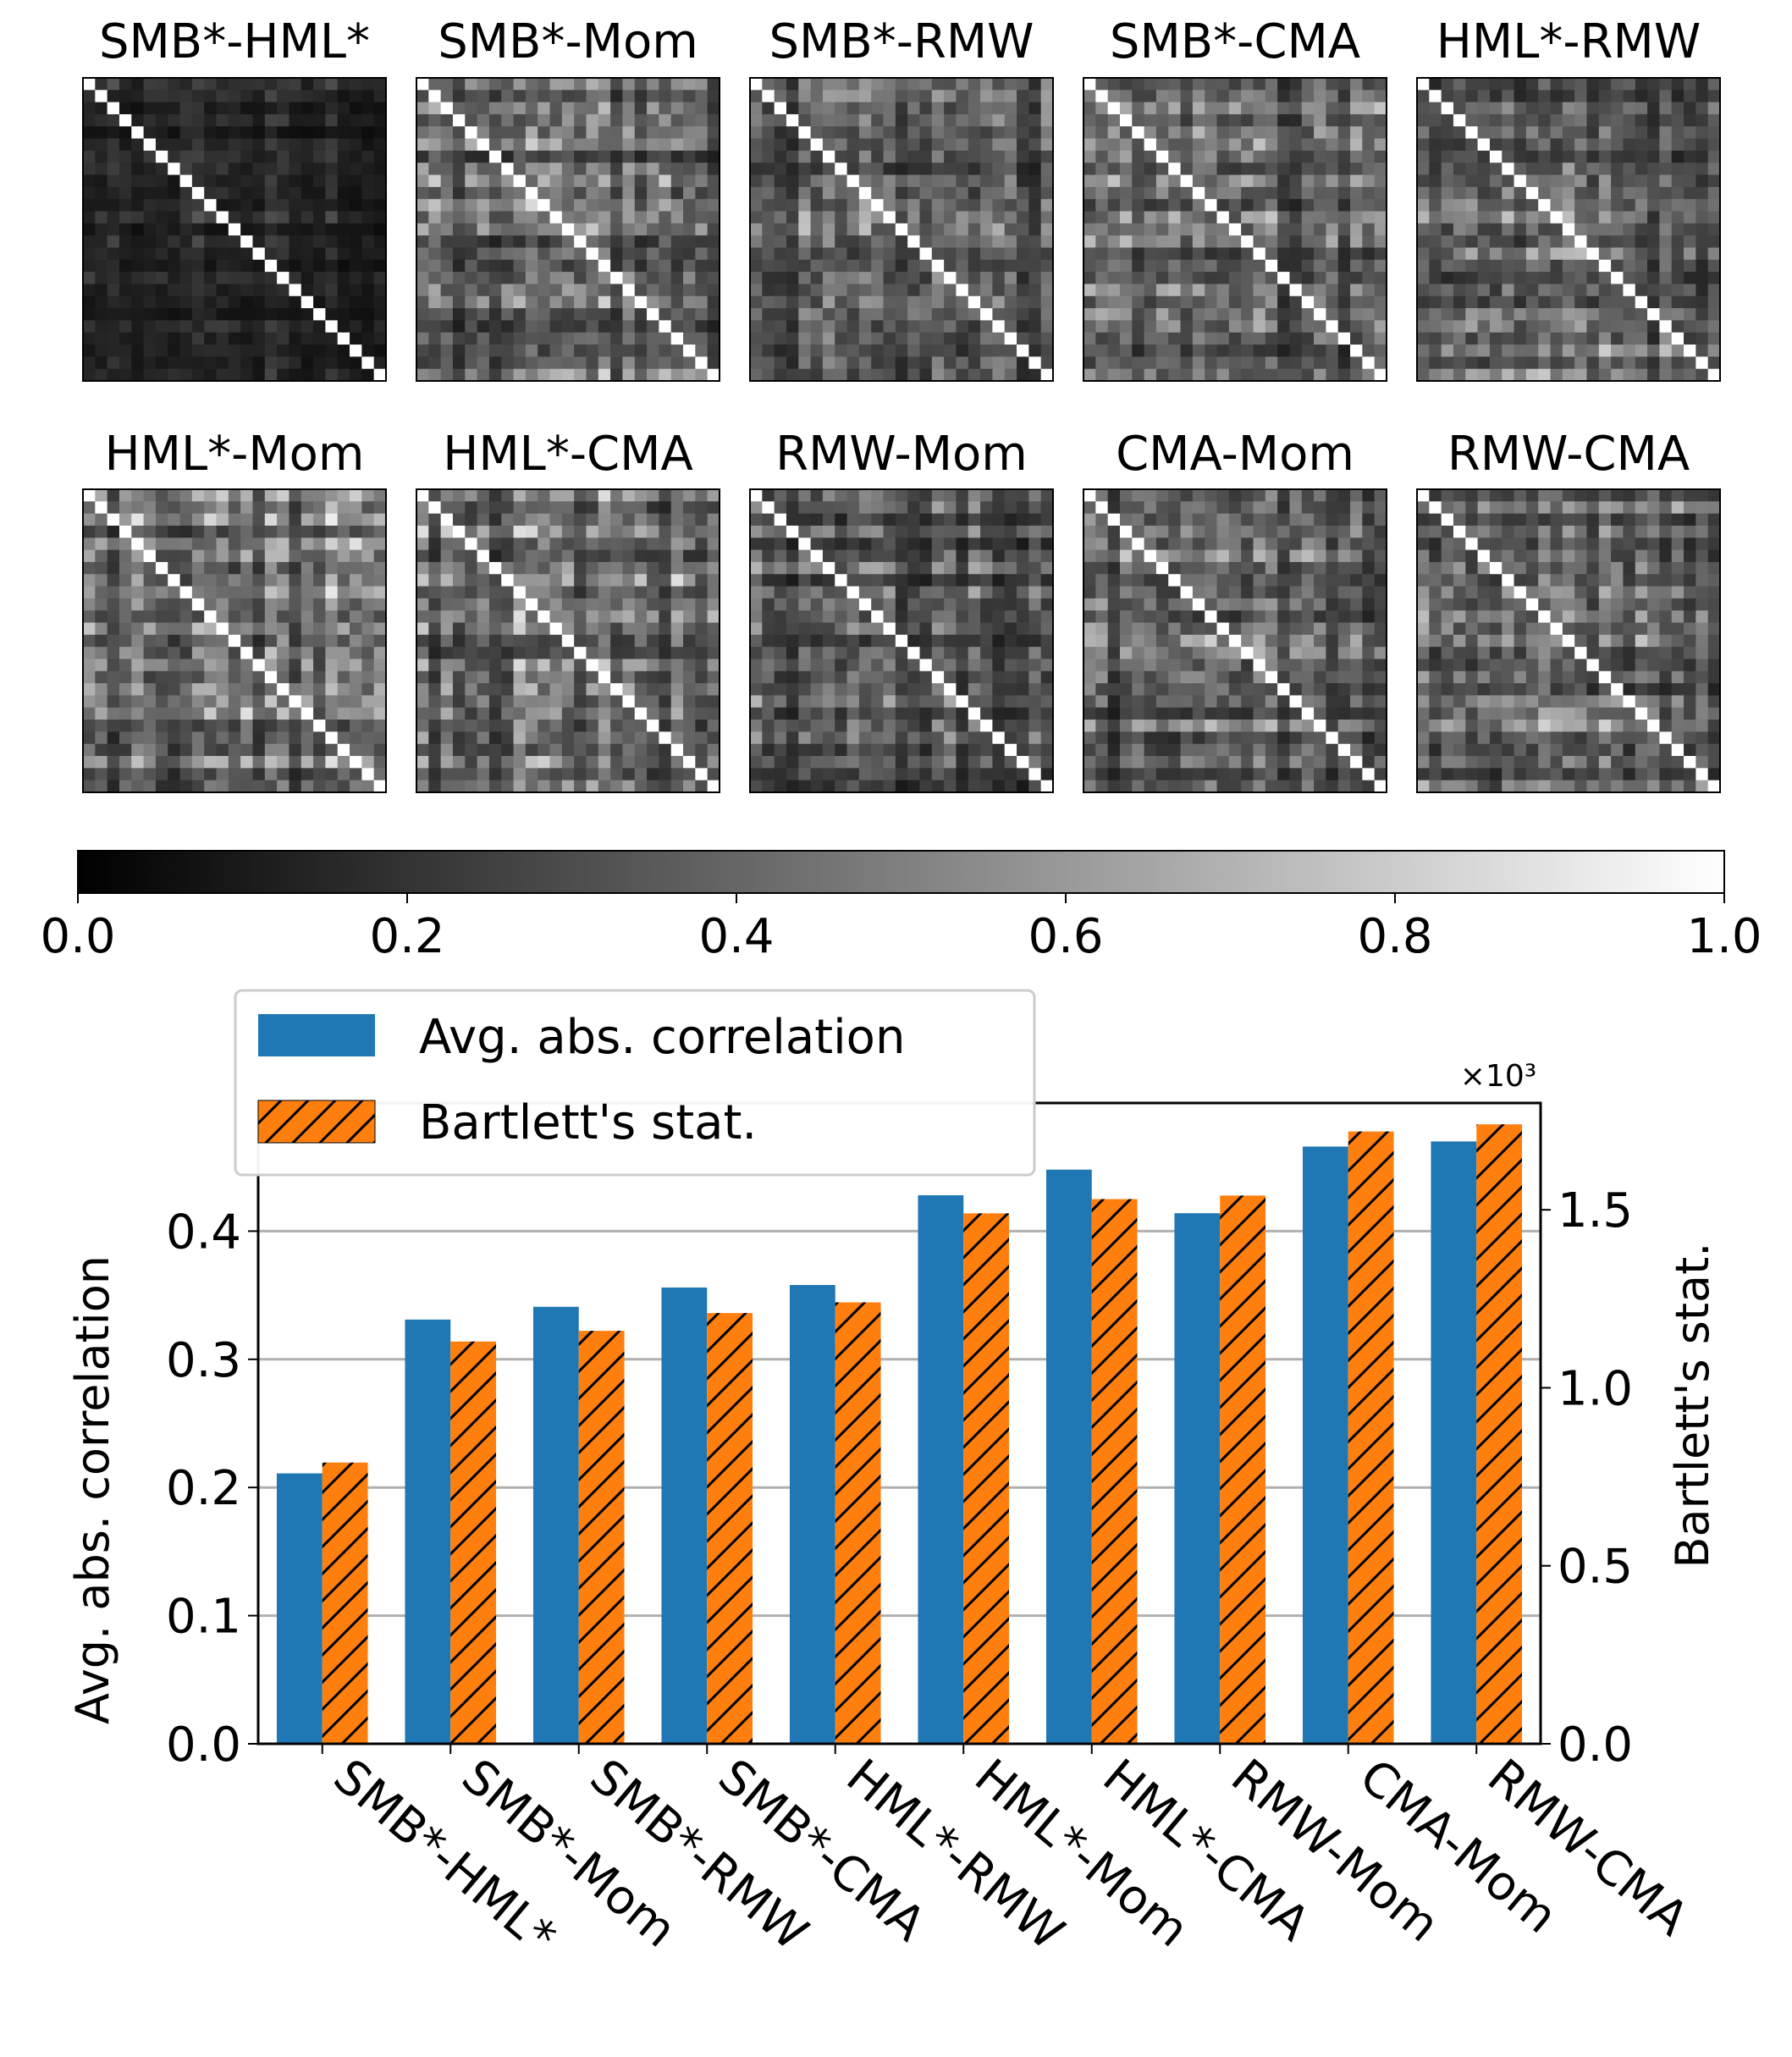  What do you see at coordinates (1235, 229) in the screenshot?
I see `heatmap-frame` at bounding box center [1235, 229].